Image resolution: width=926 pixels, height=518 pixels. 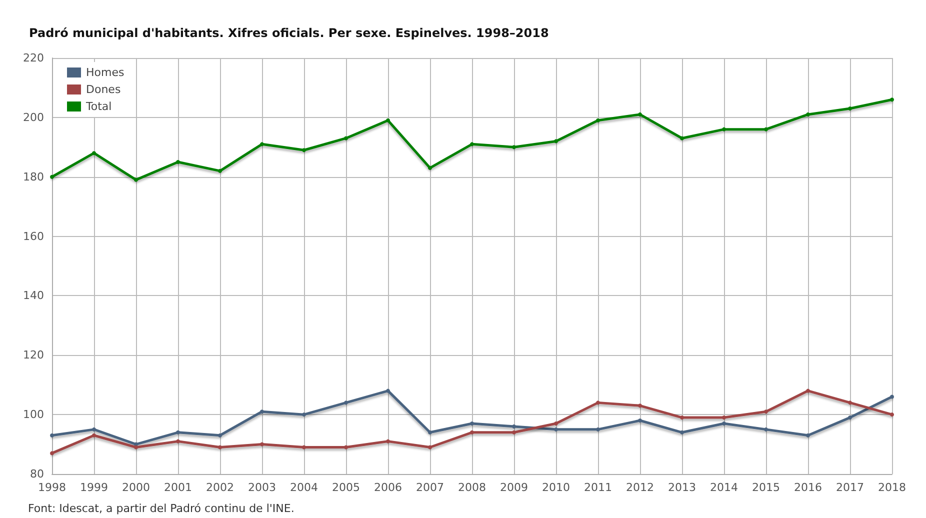 What do you see at coordinates (724, 487) in the screenshot?
I see `x-tick-label: 2014` at bounding box center [724, 487].